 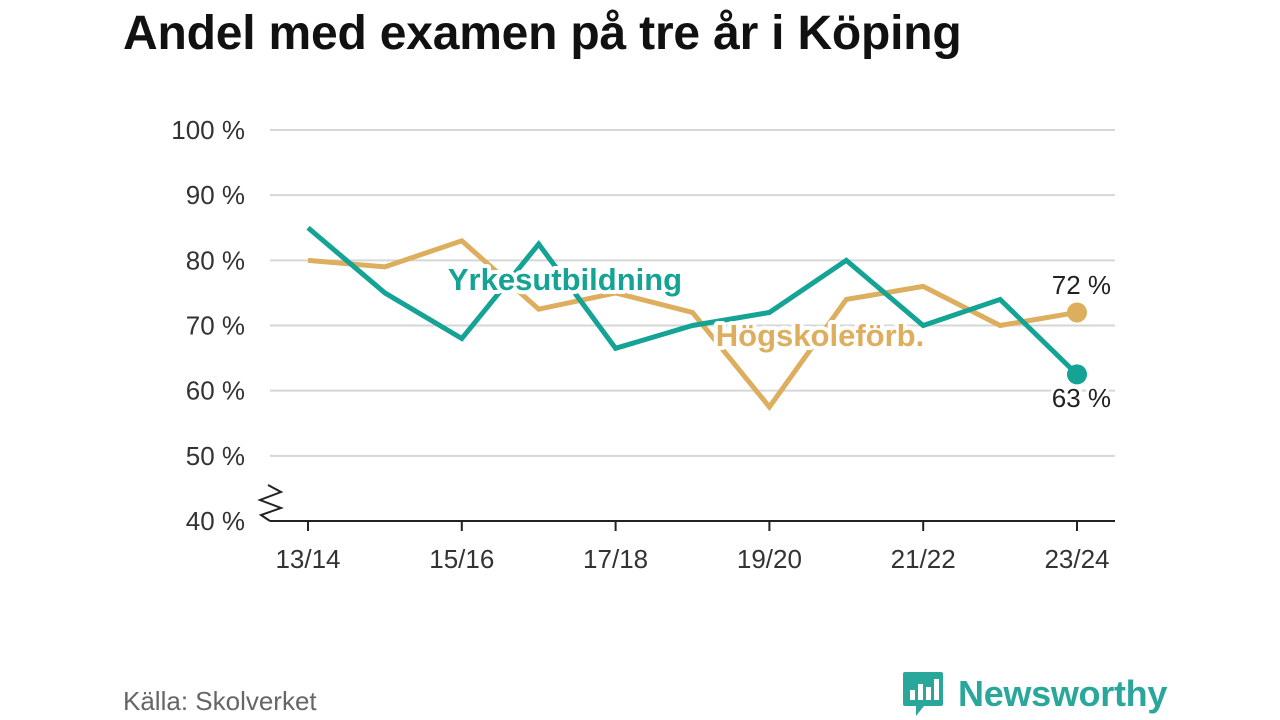 I want to click on x-axis: 13/14 15/16 17/18 19/20 21/22 23/24, so click(x=686, y=529).